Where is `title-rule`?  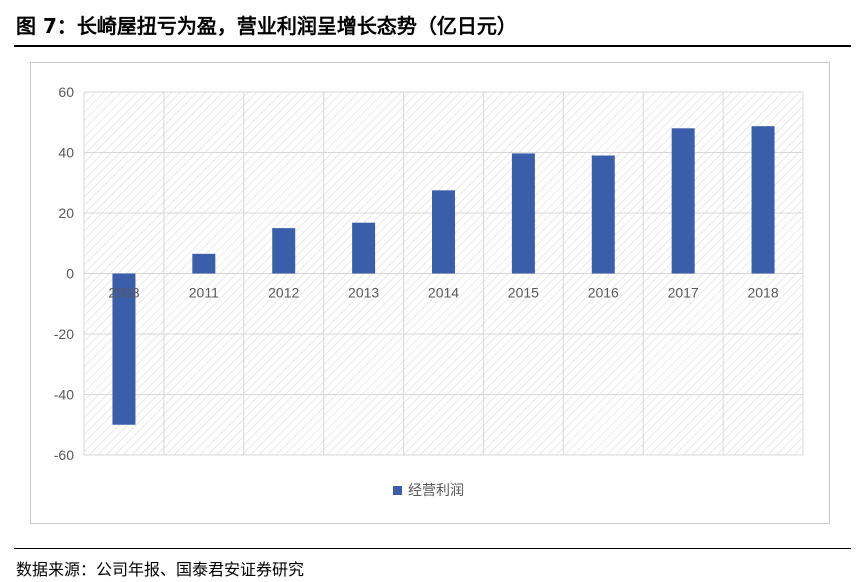
title-rule is located at coordinates (432, 46).